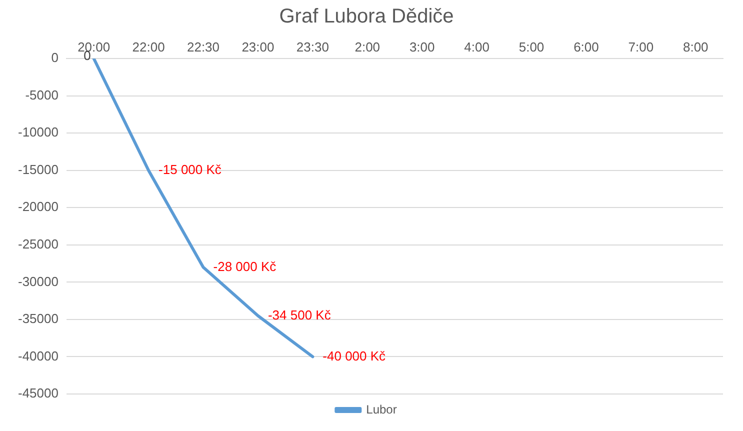 Image resolution: width=743 pixels, height=431 pixels. I want to click on x-tick-label: 7:00, so click(641, 46).